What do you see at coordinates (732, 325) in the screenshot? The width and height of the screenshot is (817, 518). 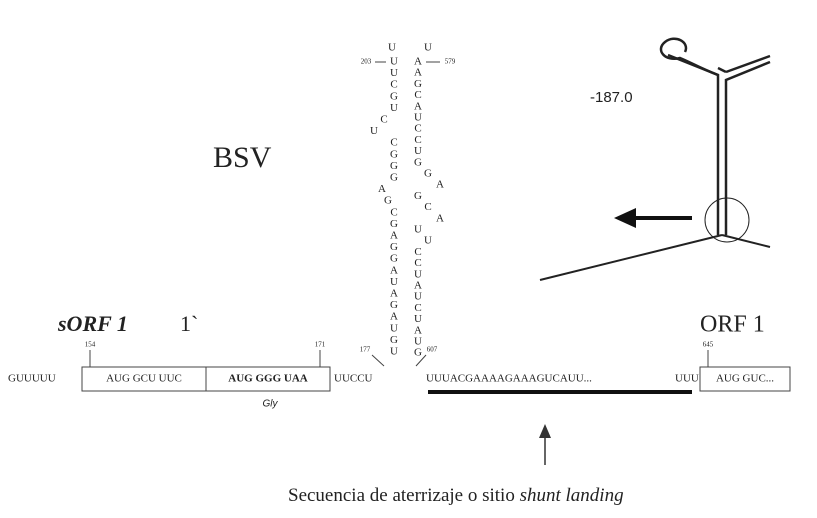 I see `orf-label: ORF 1` at bounding box center [732, 325].